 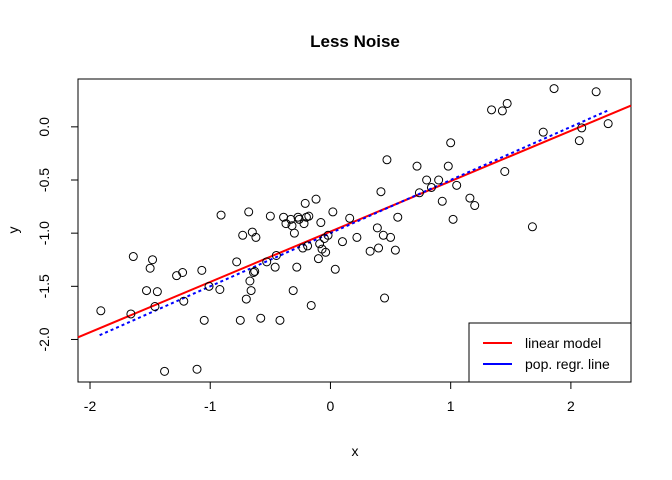 What do you see at coordinates (210, 406) in the screenshot?
I see `x-tick-label: -1` at bounding box center [210, 406].